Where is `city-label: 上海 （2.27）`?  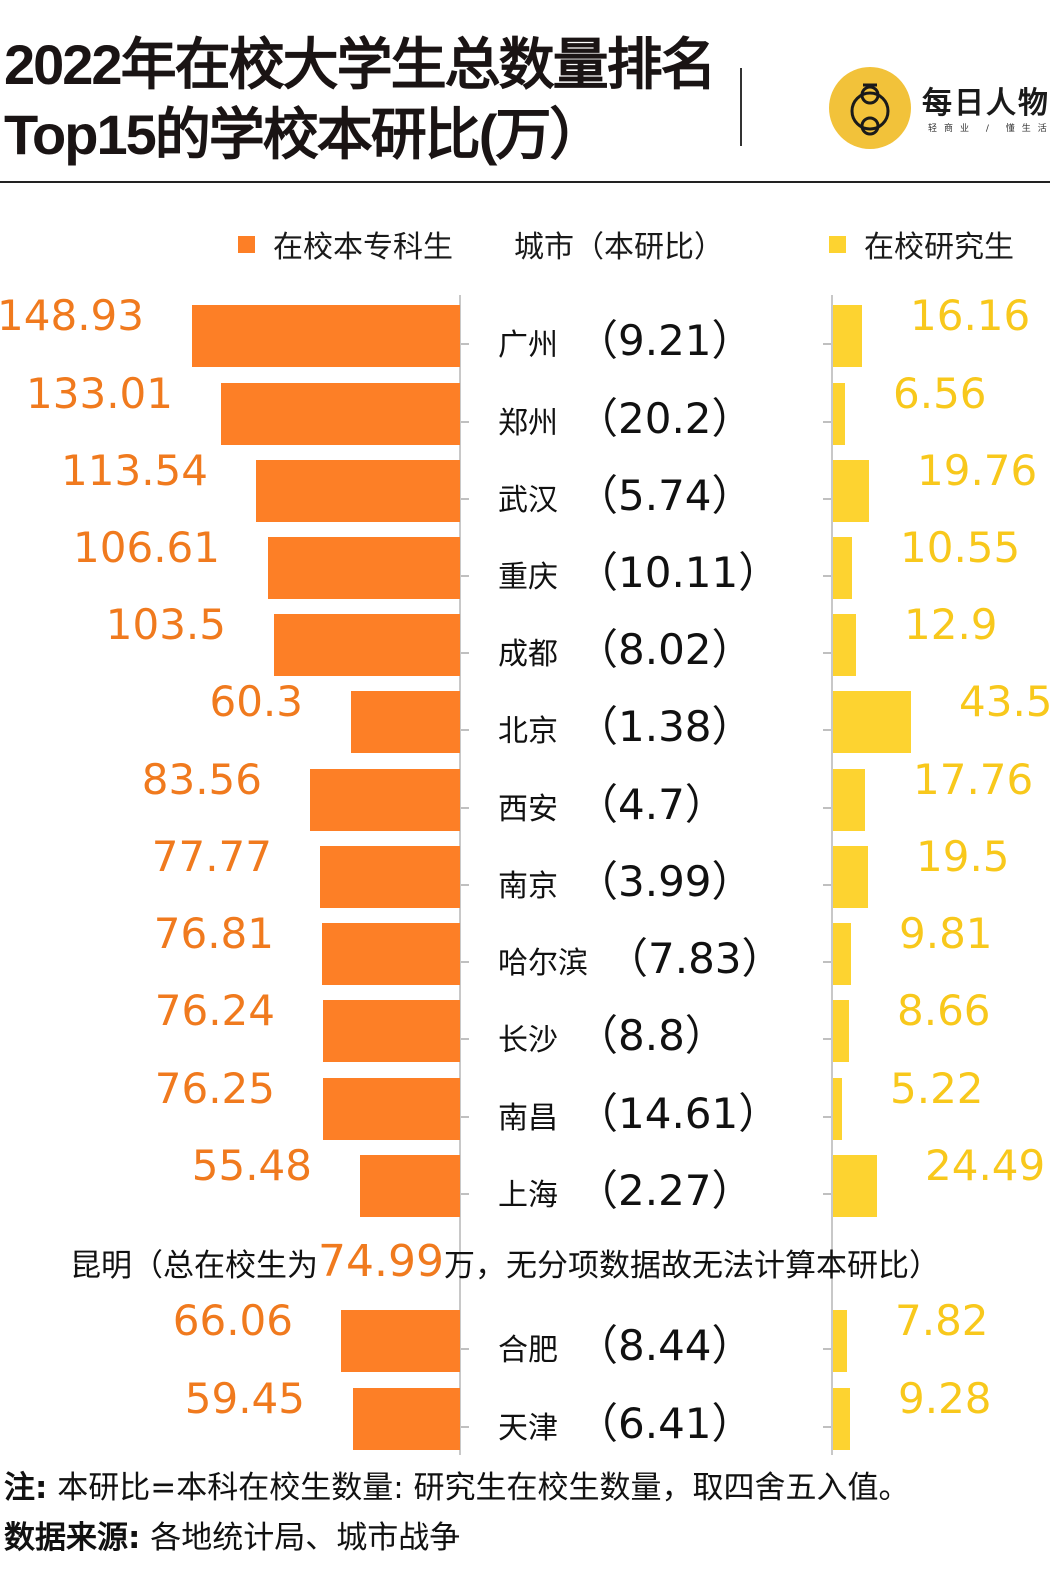 city-label: 上海 （2.27） is located at coordinates (626, 1187).